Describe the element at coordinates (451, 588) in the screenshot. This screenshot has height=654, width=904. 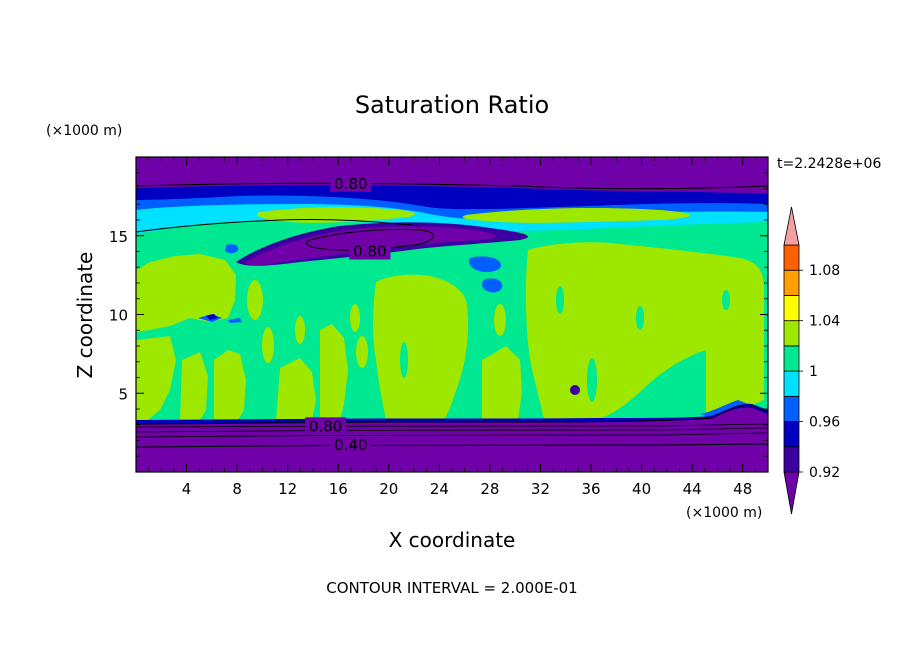
I see `contour-interval-footer: CONTOUR INTERVAL = 2.000E-01` at that location.